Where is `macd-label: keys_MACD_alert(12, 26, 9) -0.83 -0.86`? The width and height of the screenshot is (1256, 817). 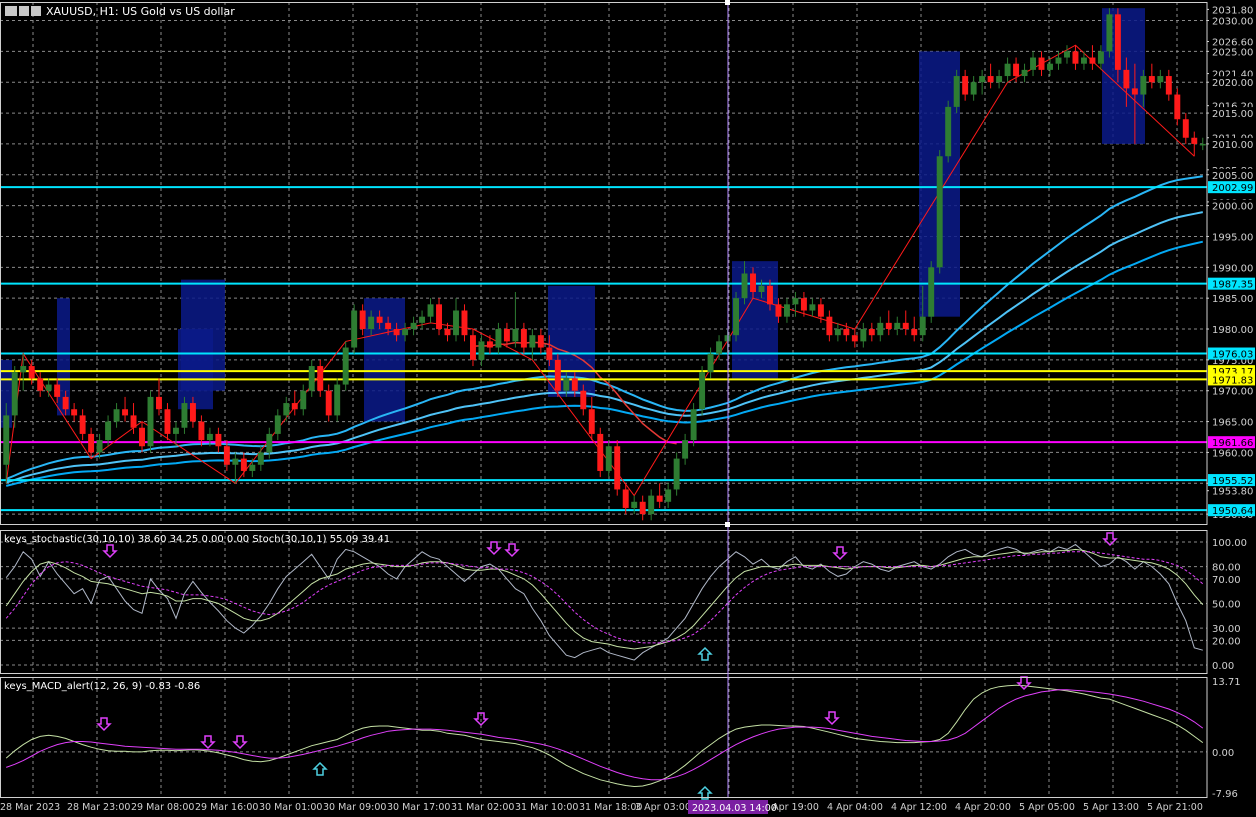 macd-label: keys_MACD_alert(12, 26, 9) -0.83 -0.86 is located at coordinates (102, 686).